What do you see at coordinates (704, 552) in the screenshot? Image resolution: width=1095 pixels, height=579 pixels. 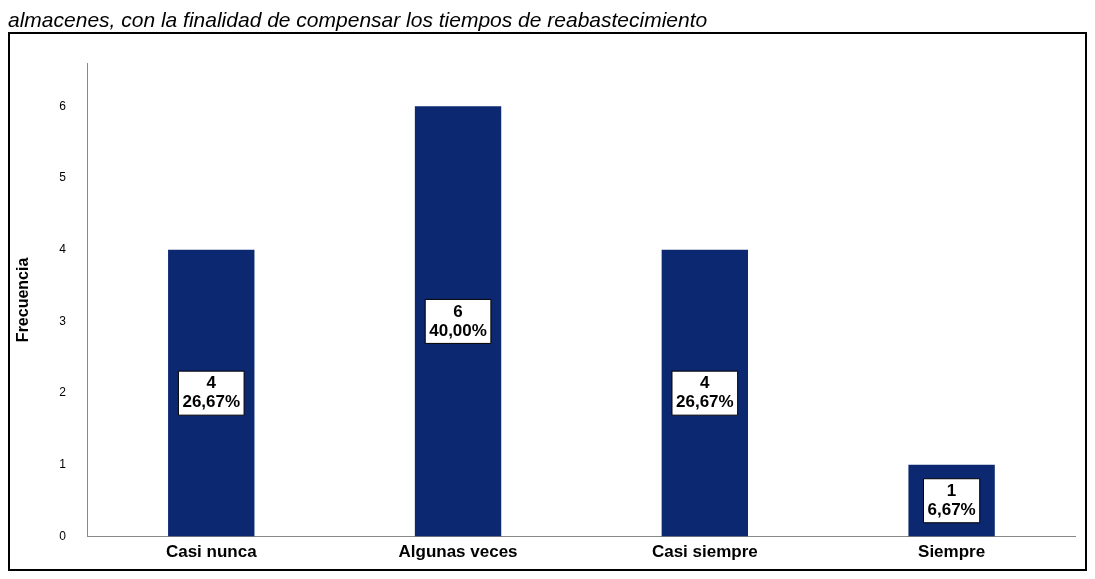 I see `x-tick-label: Casi siempre` at bounding box center [704, 552].